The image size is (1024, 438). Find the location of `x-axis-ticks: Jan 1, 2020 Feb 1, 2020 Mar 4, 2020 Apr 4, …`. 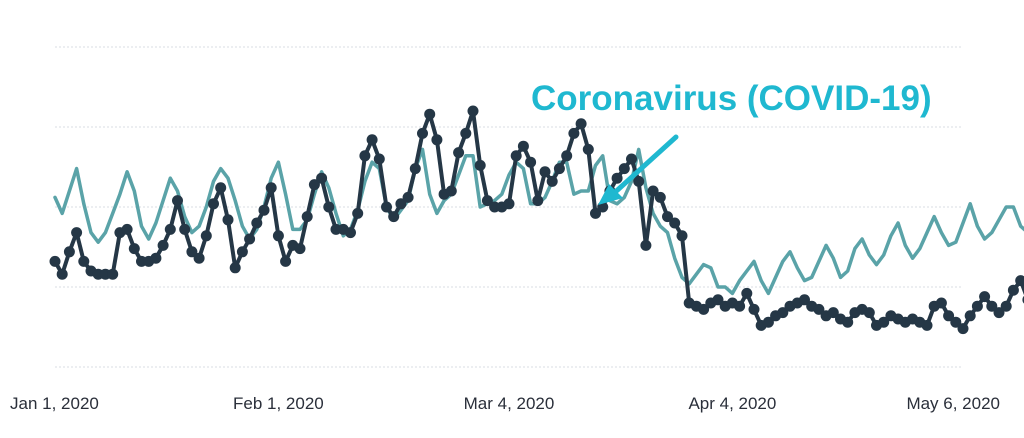

x-axis-ticks: Jan 1, 2020 Feb 1, 2020 Mar 4, 2020 Apr 4, … is located at coordinates (505, 403).